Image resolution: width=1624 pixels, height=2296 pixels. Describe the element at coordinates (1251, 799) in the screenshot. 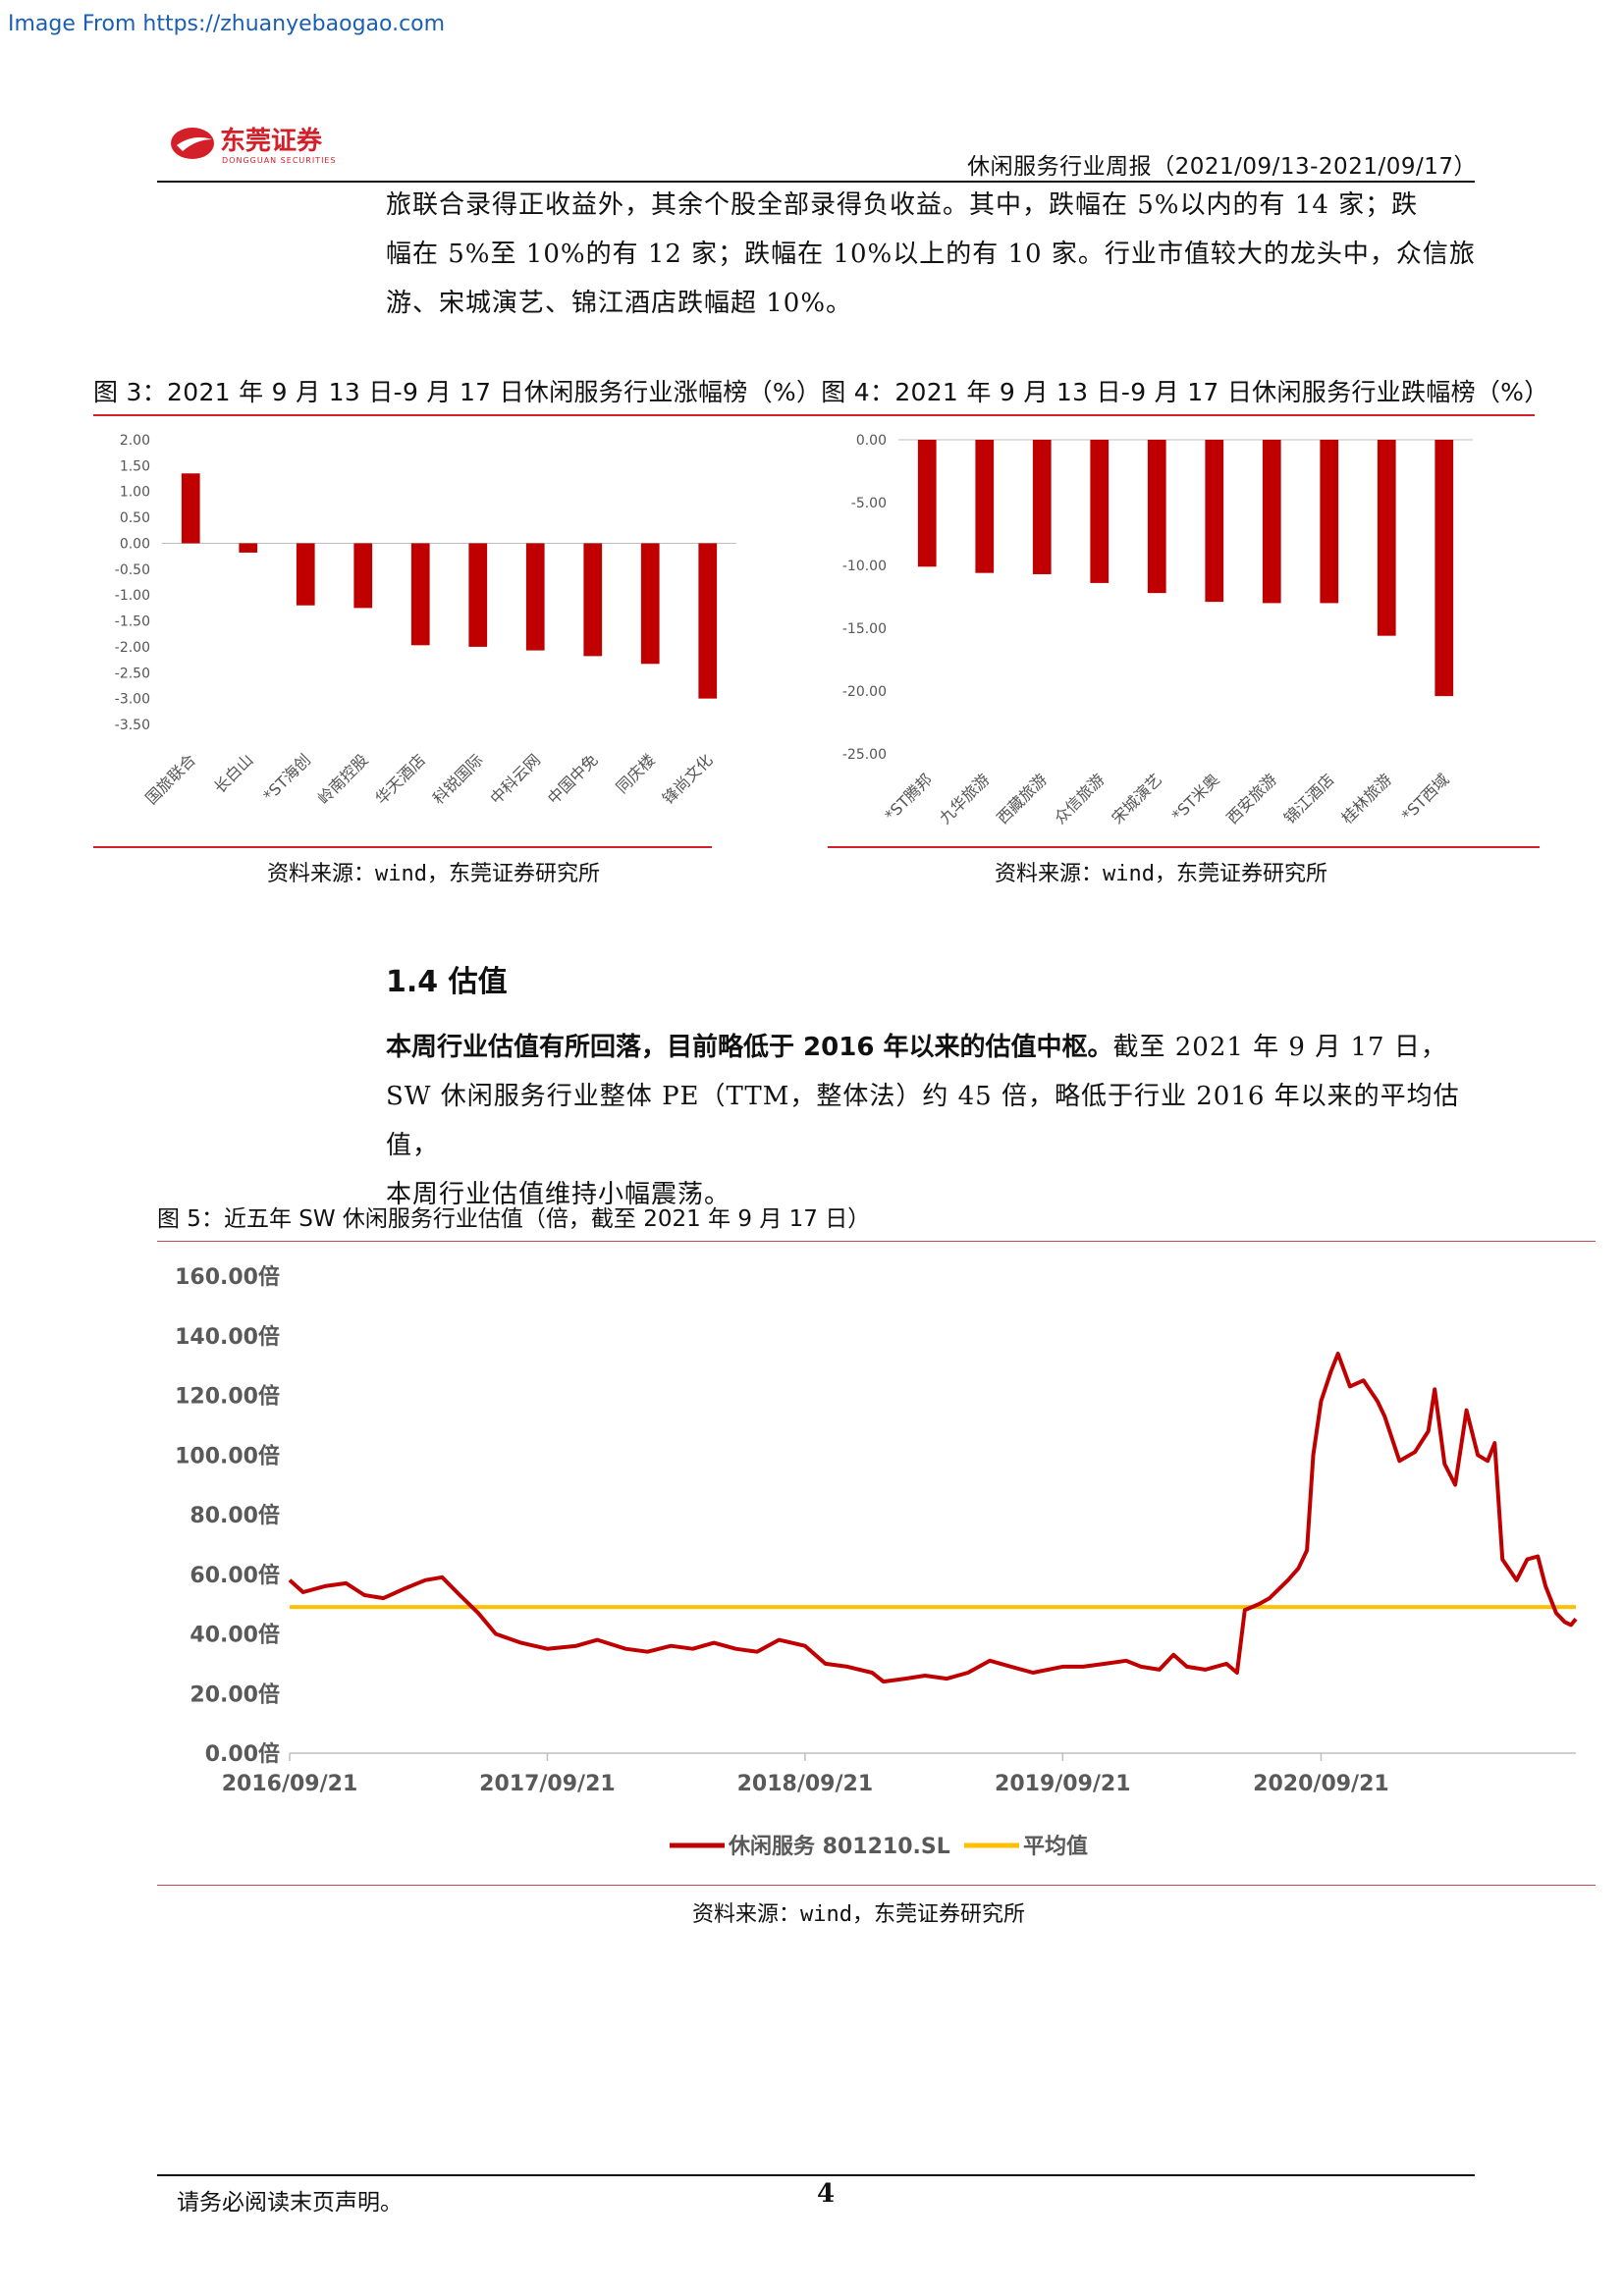

I see `x-tick-label: 西安旅游` at that location.